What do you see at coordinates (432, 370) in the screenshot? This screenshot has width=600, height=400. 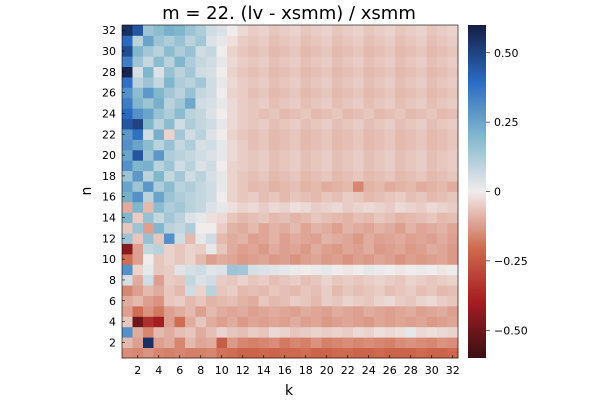 I see `x-tick-label: 30` at bounding box center [432, 370].